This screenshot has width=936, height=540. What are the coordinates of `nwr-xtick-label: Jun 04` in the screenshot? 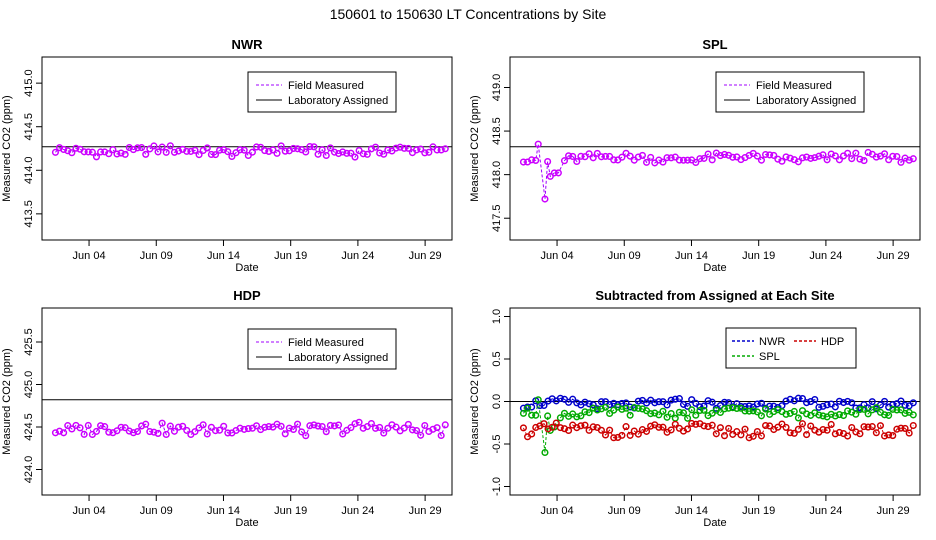 It's located at (89, 256).